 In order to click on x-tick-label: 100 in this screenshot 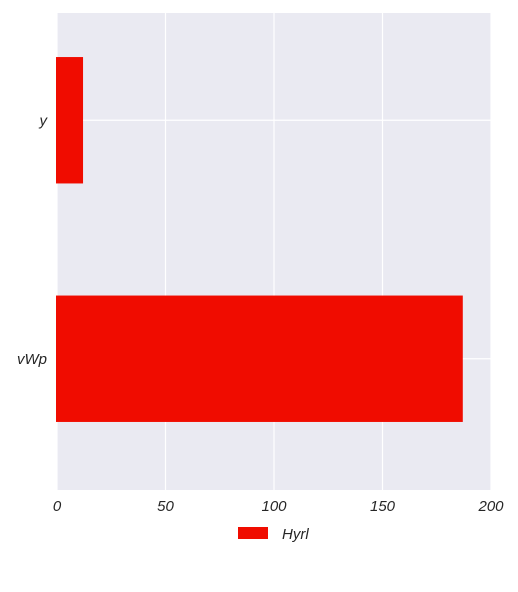, I will do `click(274, 506)`.